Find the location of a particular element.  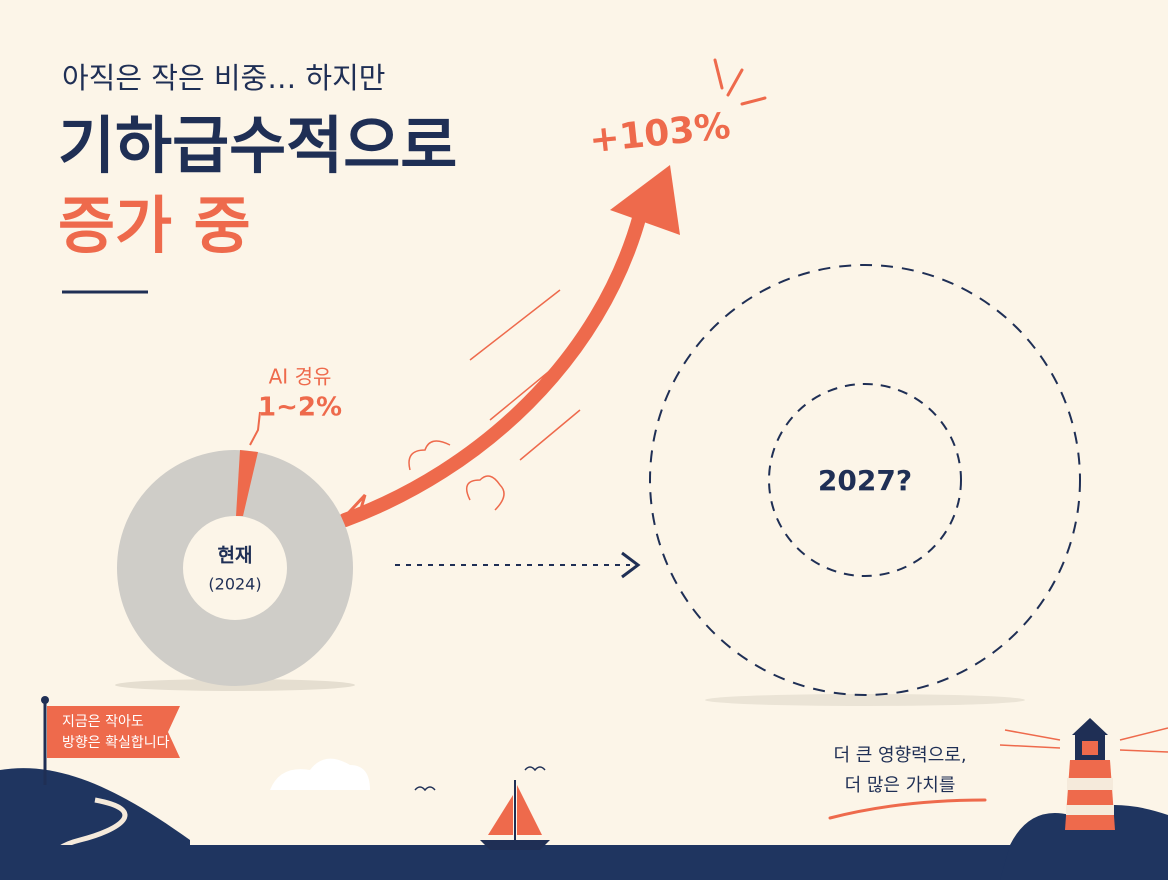

center-label: 현재 is located at coordinates (235, 556).